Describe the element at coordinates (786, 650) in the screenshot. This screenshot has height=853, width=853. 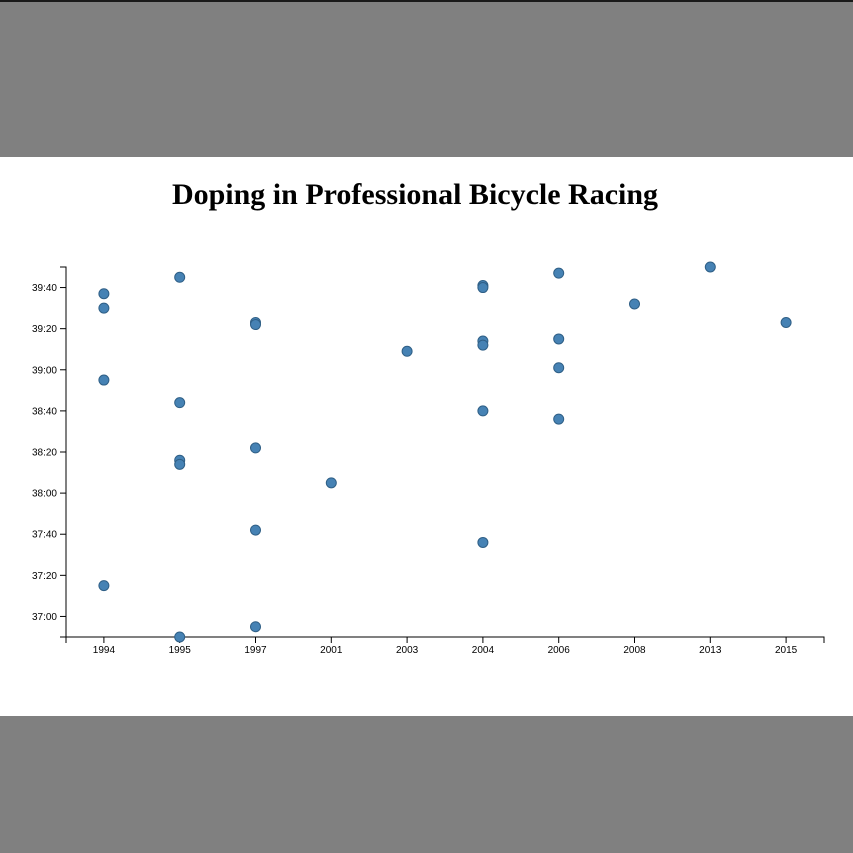
I see `x-tick-label: 2015` at that location.